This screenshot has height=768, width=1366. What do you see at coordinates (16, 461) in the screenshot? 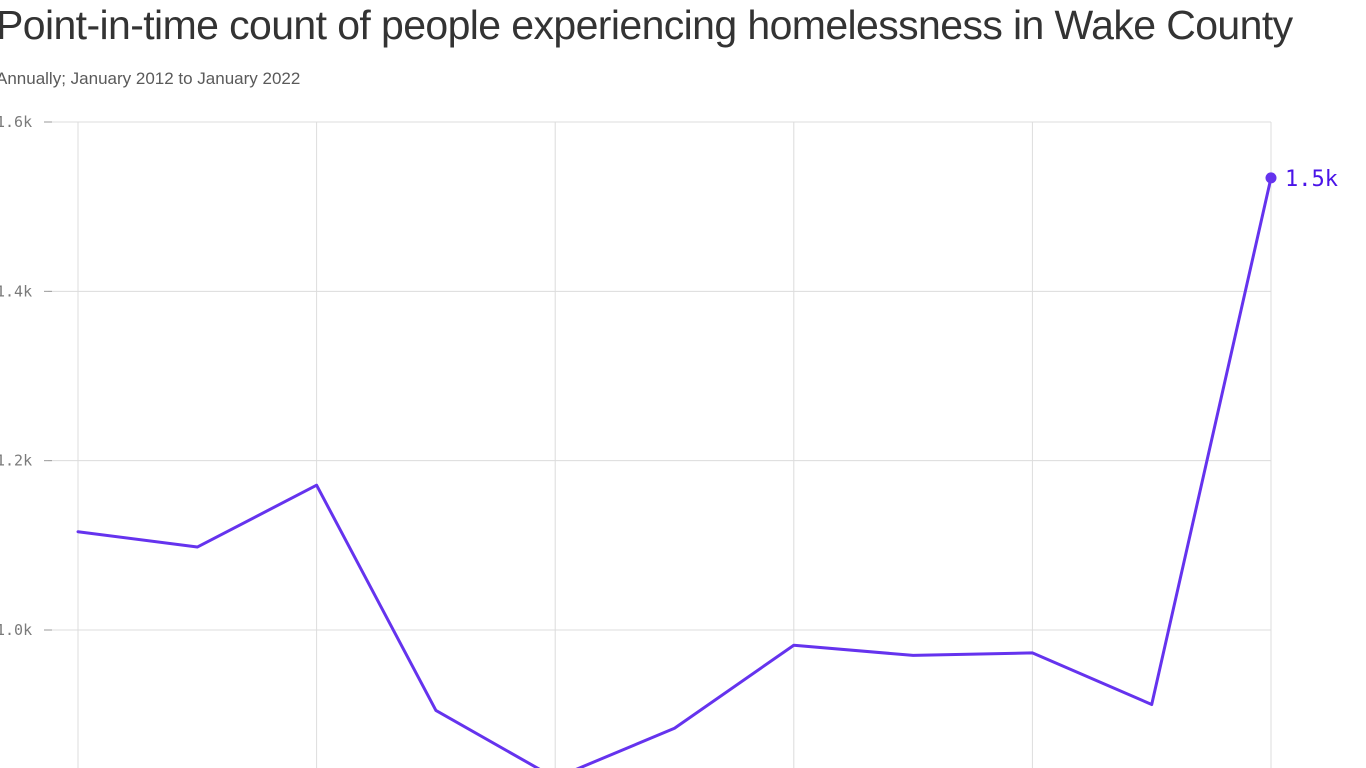
I see `y-tick-label: 1.2k` at bounding box center [16, 461].